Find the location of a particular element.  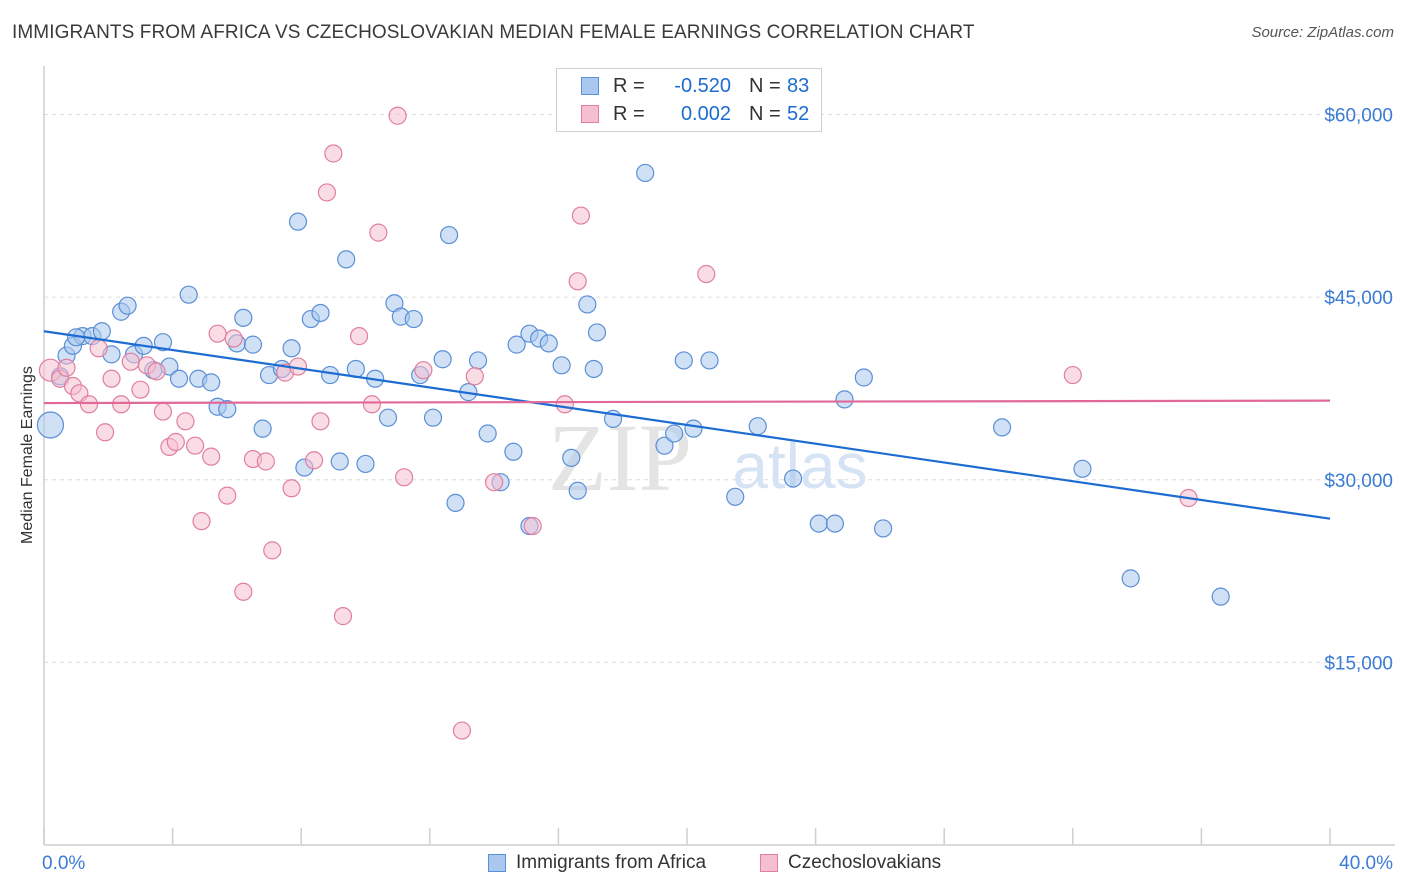

stats-n-value-czechoslovakians: 52 is located at coordinates (798, 113).